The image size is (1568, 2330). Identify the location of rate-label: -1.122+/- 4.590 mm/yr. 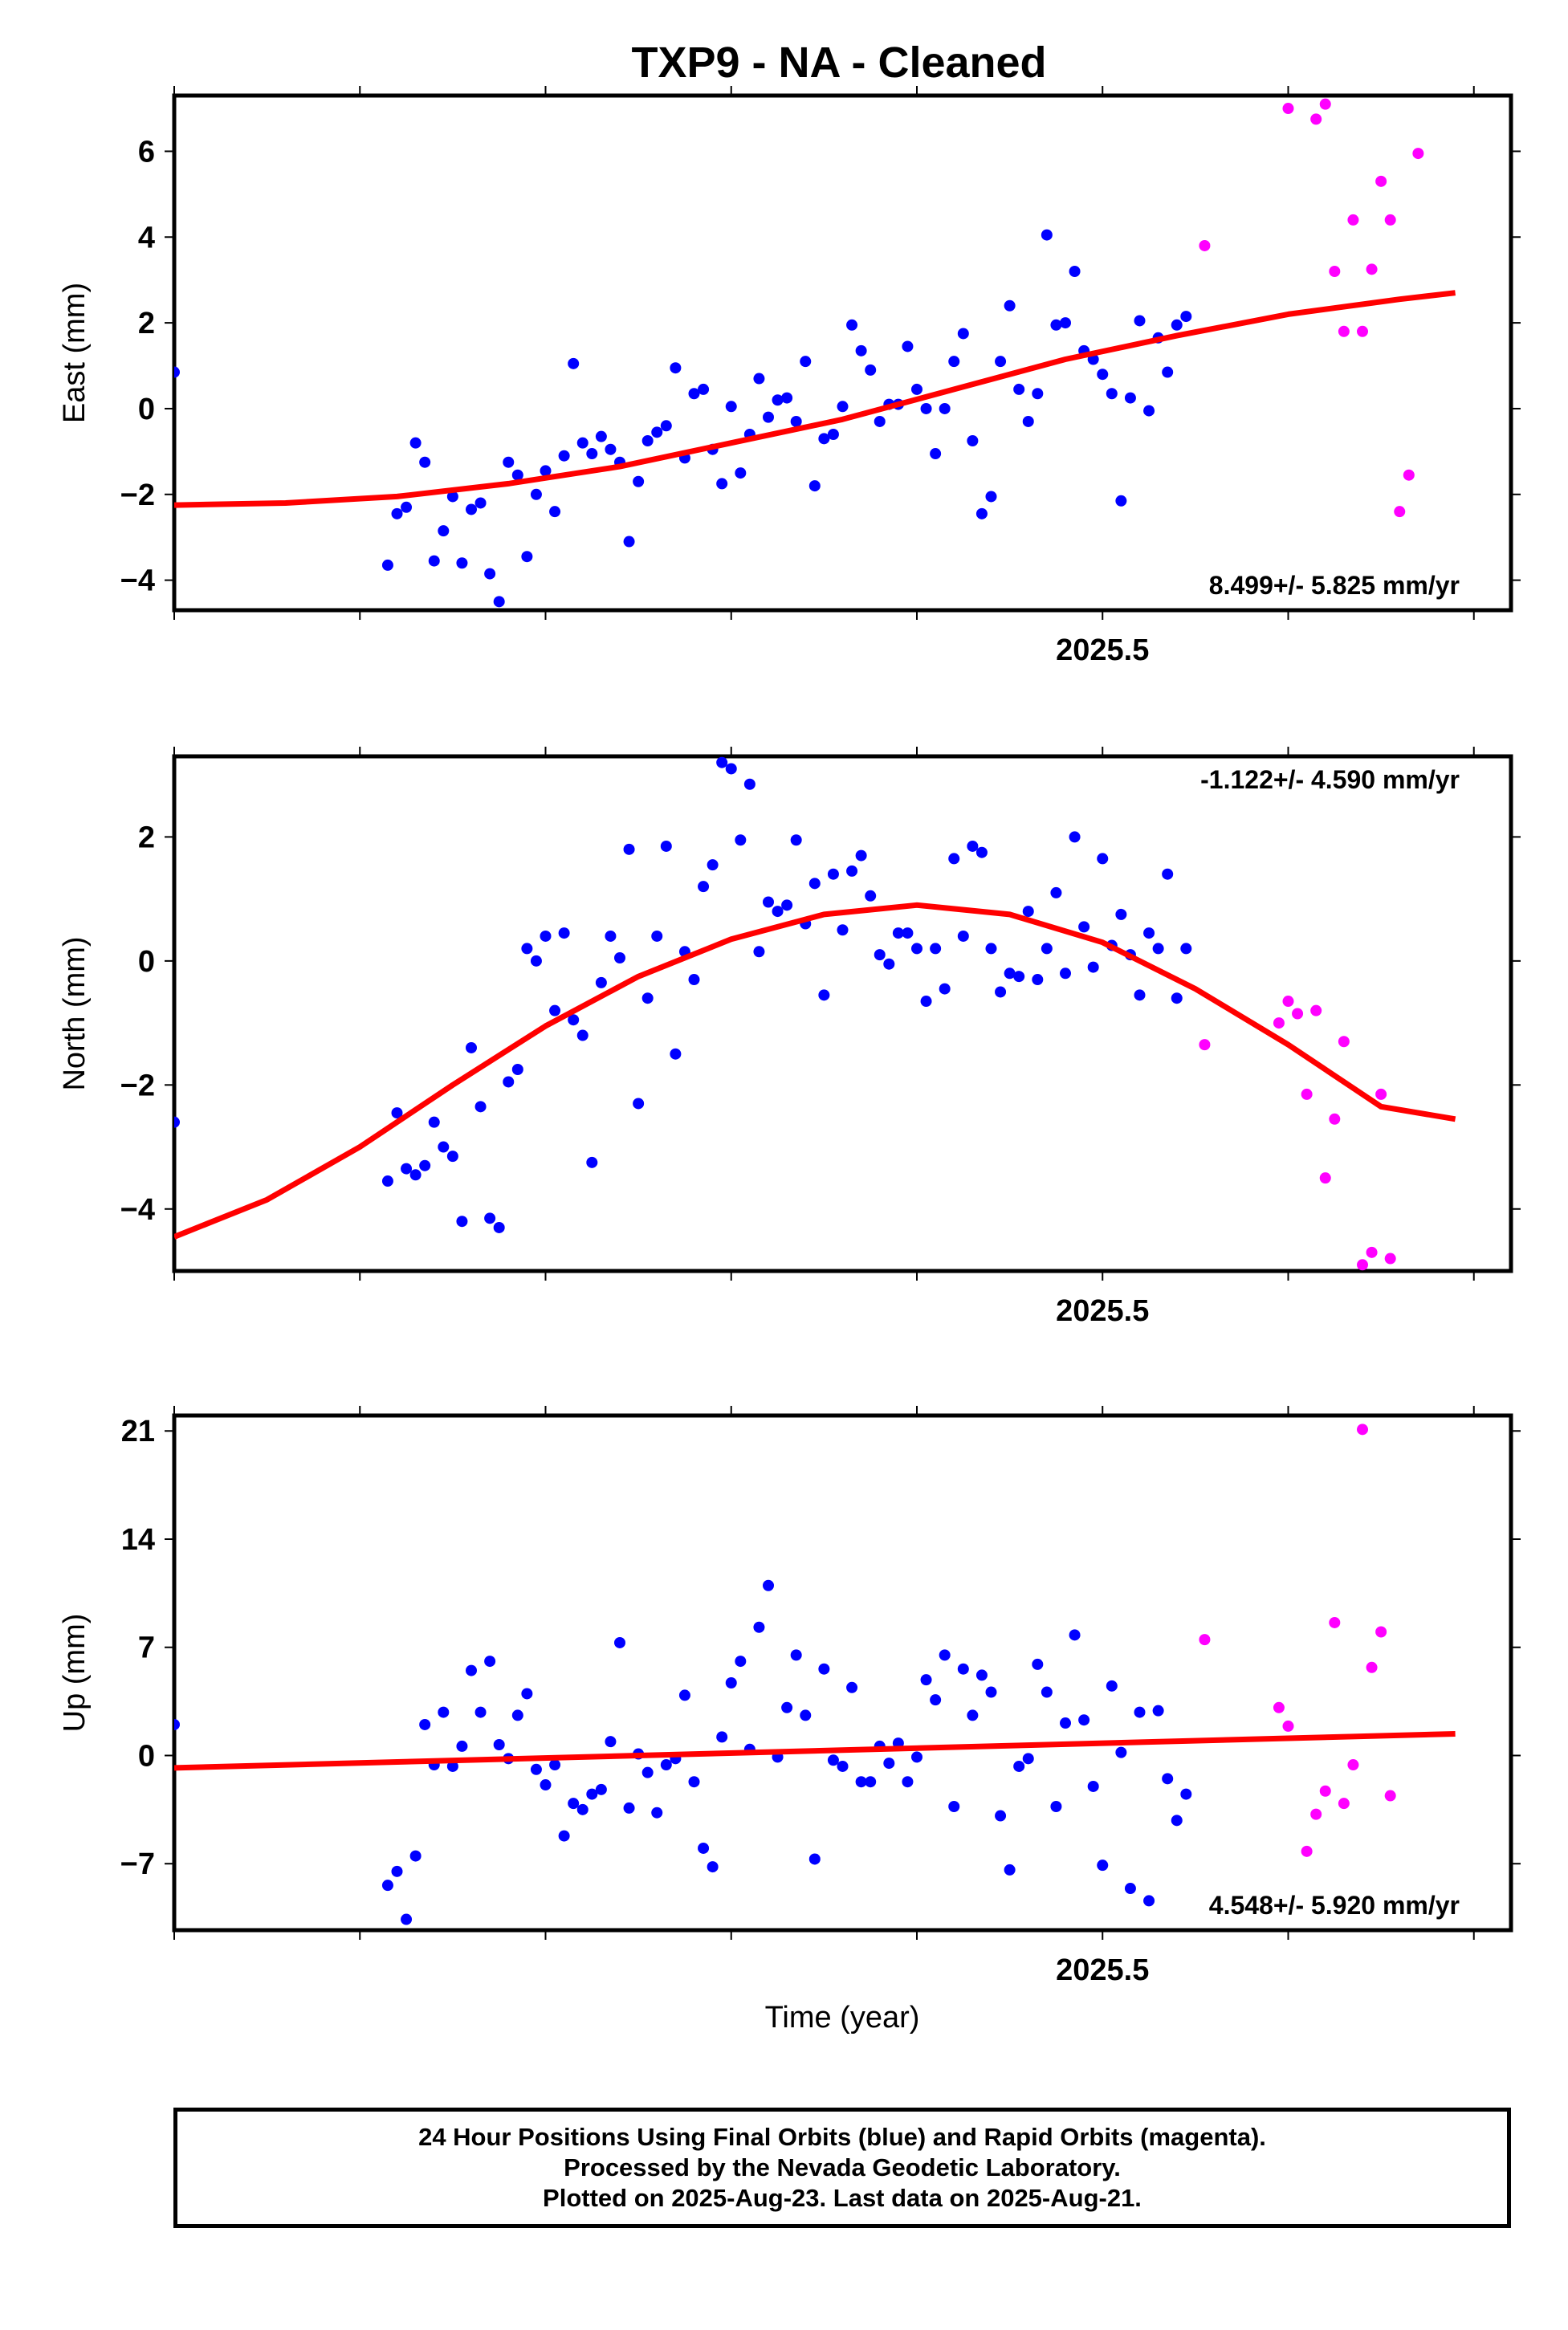
(1330, 779).